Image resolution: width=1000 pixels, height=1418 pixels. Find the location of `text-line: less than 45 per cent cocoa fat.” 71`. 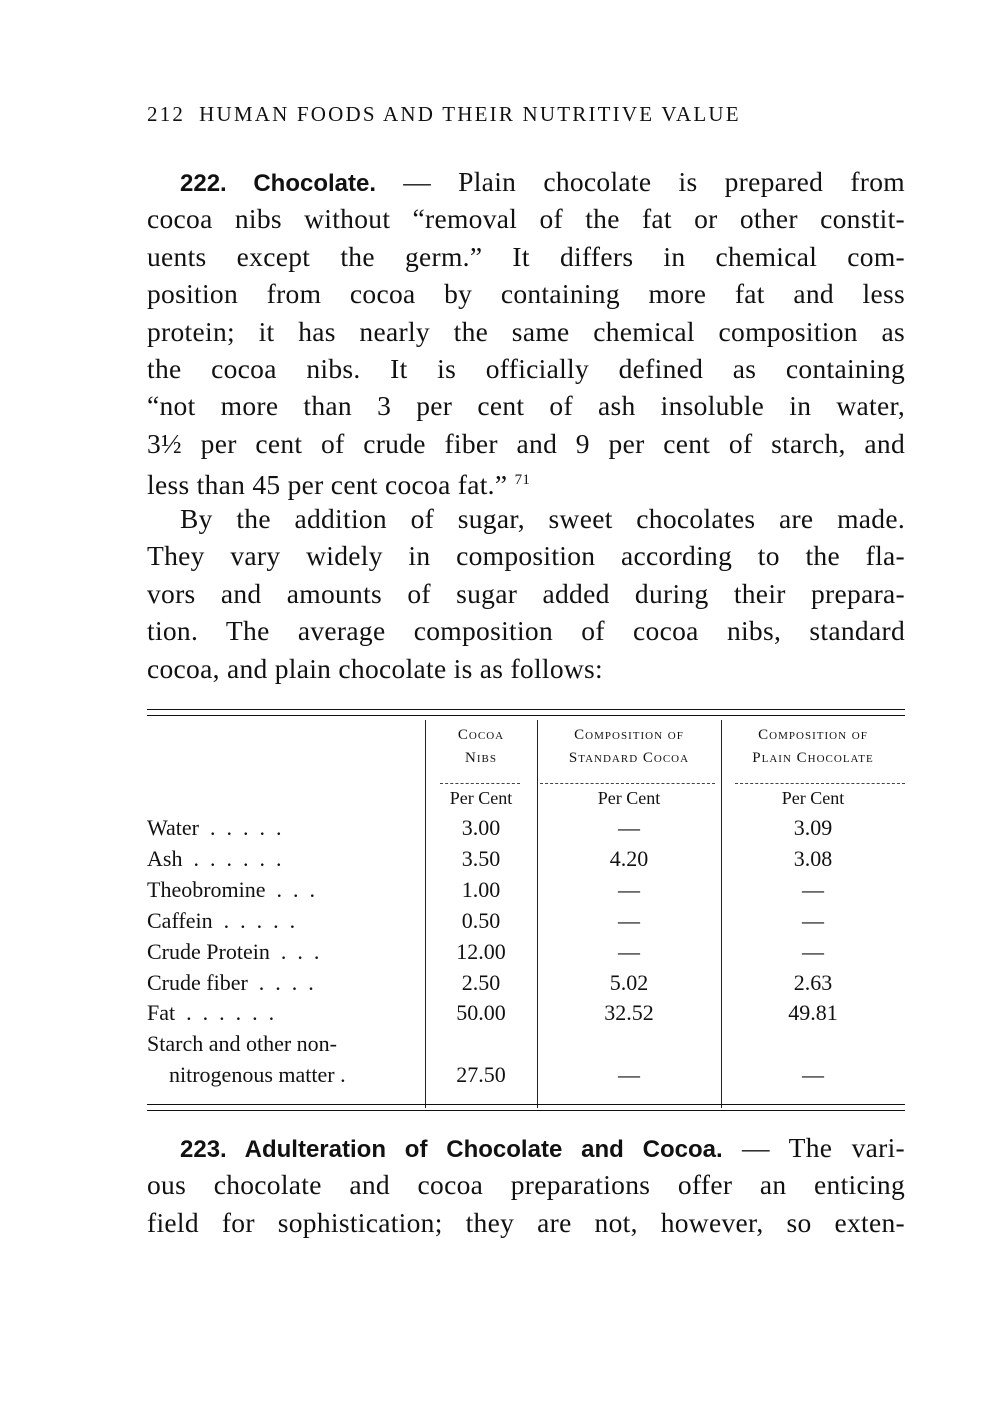

text-line: less than 45 per cent cocoa fat.” 71 is located at coordinates (526, 481).